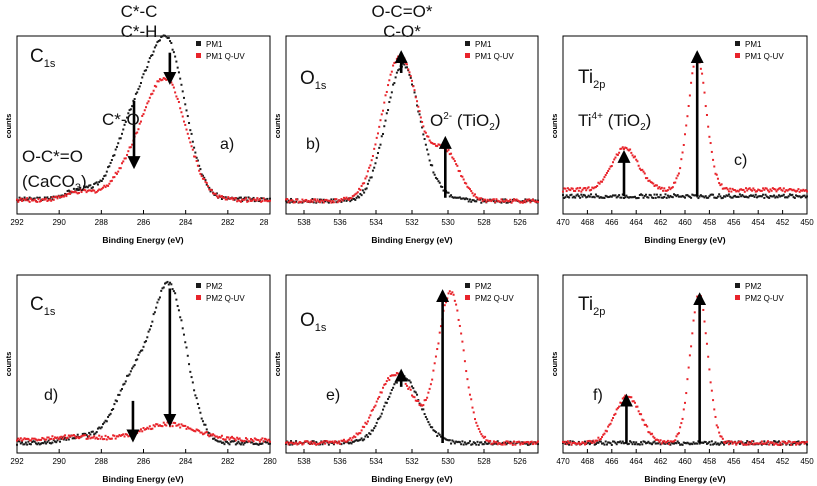  I want to click on xtick-label: 28, so click(264, 222).